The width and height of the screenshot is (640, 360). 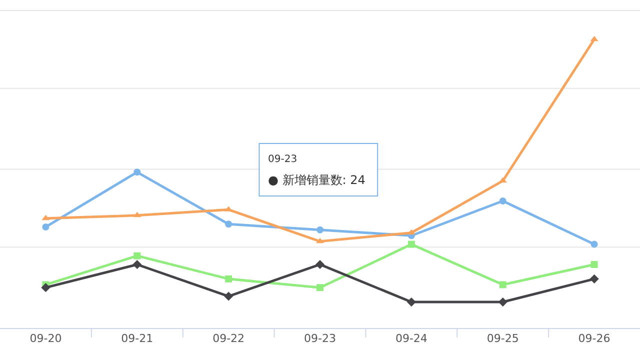 I want to click on annotation: 09-23, so click(x=283, y=159).